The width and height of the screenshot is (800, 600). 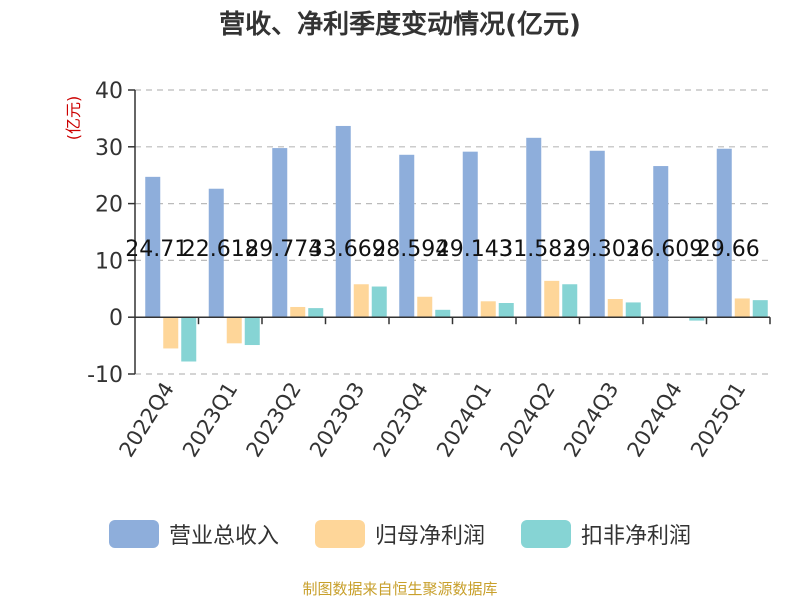 I want to click on data-label: 33.669, so click(x=347, y=249).